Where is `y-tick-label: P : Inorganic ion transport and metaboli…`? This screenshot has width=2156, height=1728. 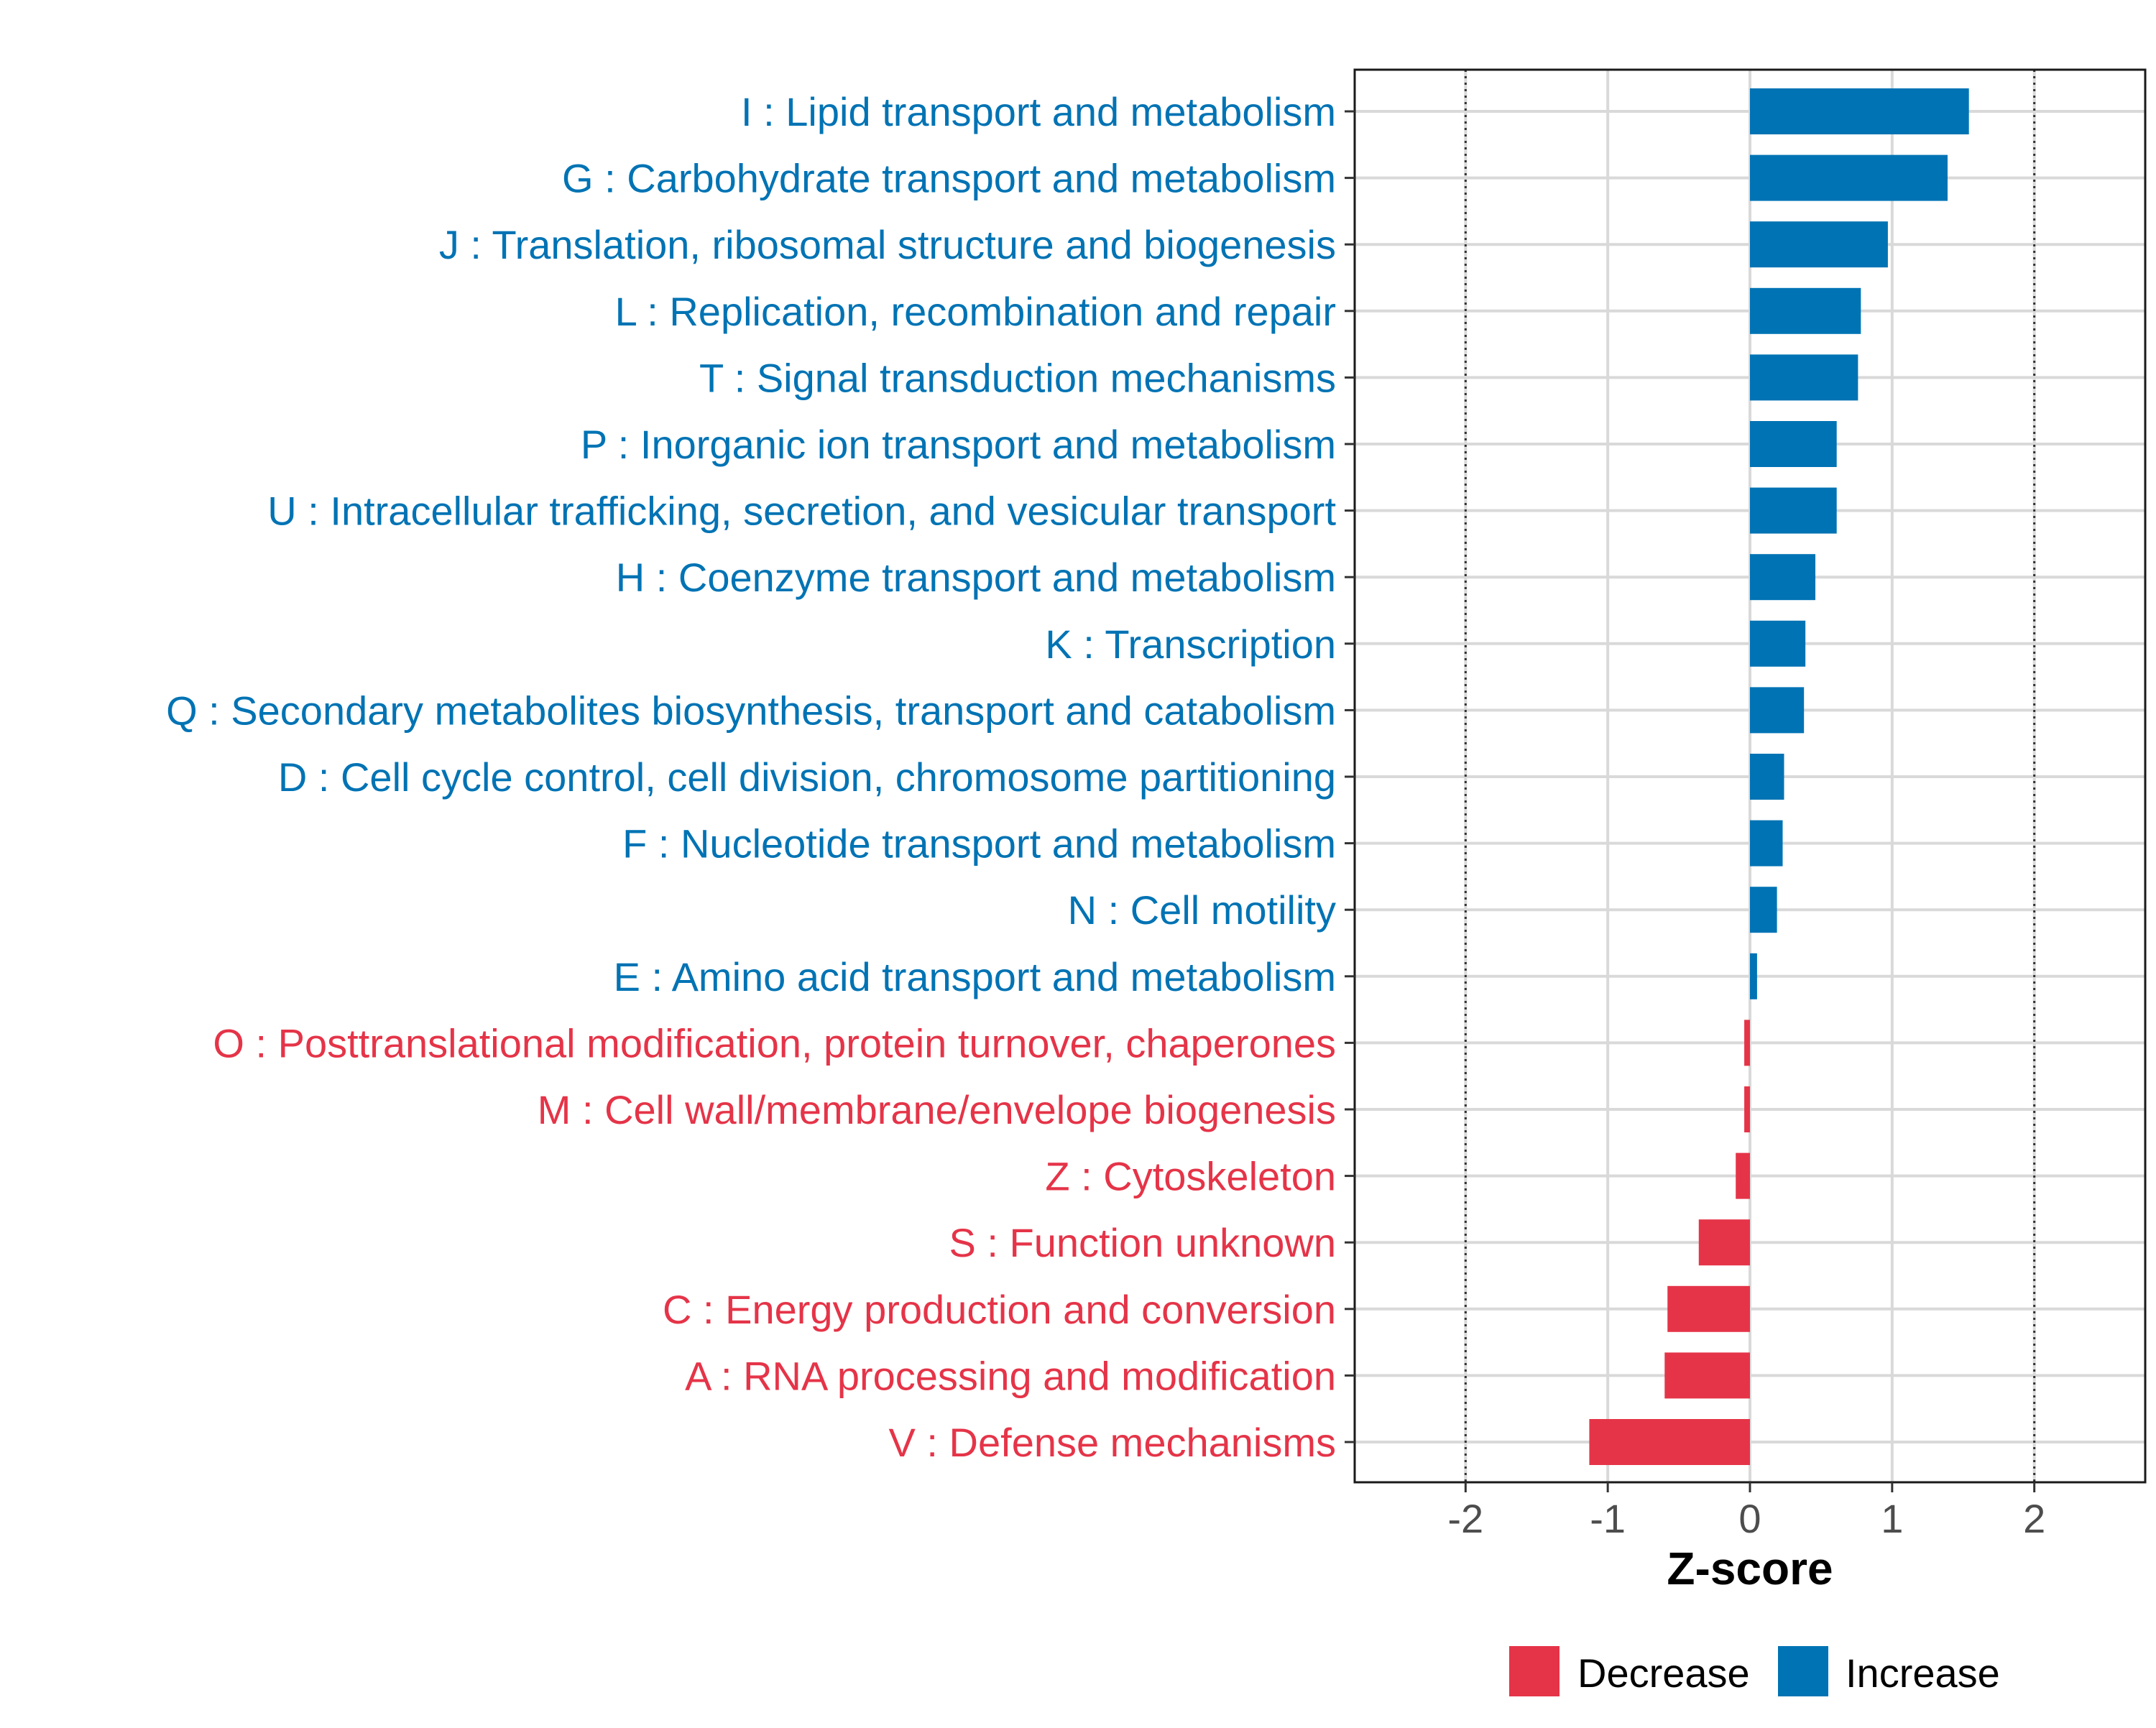 y-tick-label: P : Inorganic ion transport and metaboli… is located at coordinates (958, 445).